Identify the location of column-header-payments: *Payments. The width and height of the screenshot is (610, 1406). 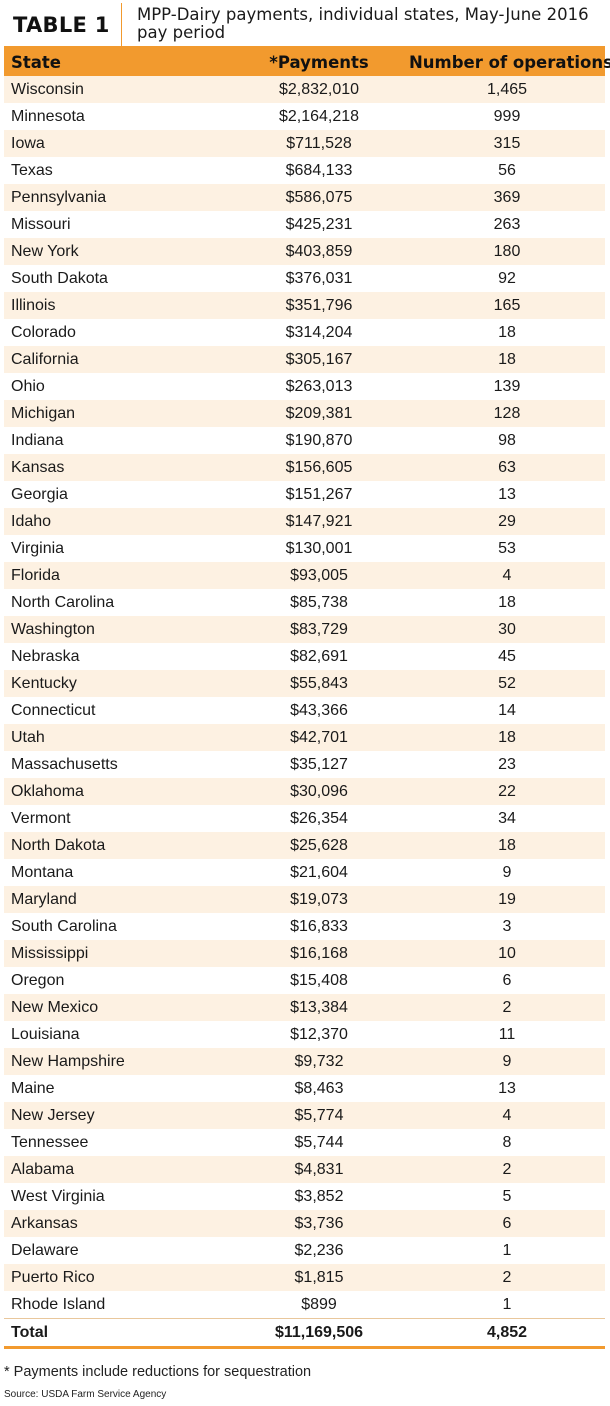
(319, 62).